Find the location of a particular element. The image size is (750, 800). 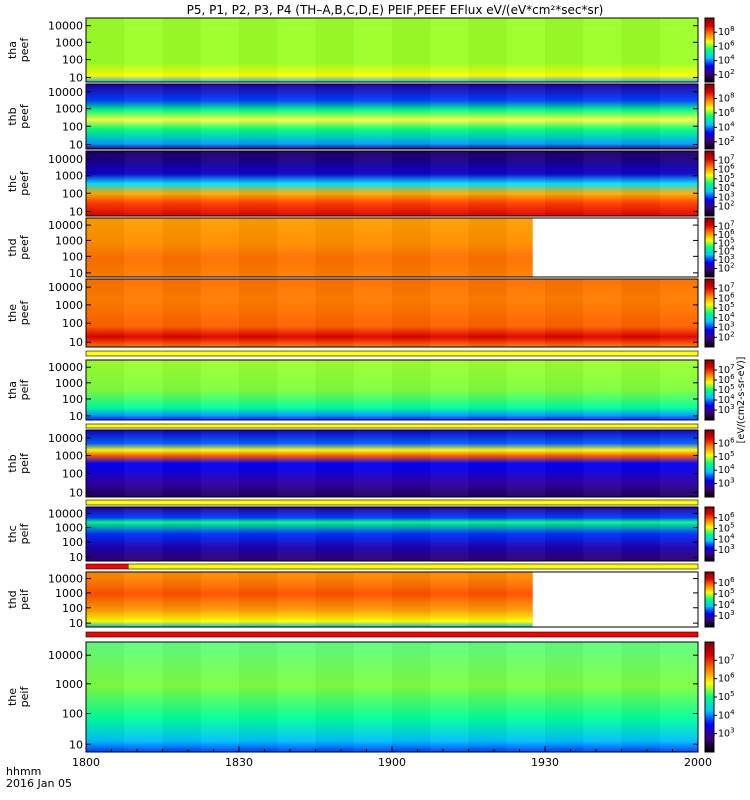

no-data-region is located at coordinates (615, 599).